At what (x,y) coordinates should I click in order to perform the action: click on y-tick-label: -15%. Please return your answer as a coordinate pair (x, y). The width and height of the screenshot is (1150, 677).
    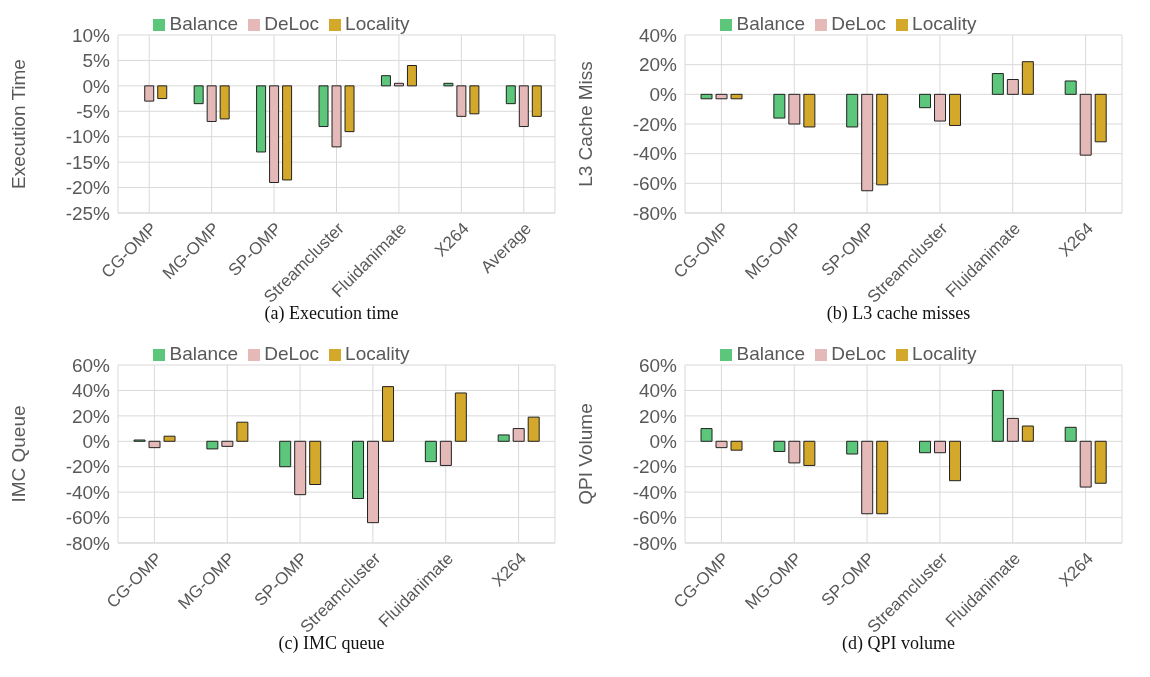
    Looking at the image, I should click on (88, 162).